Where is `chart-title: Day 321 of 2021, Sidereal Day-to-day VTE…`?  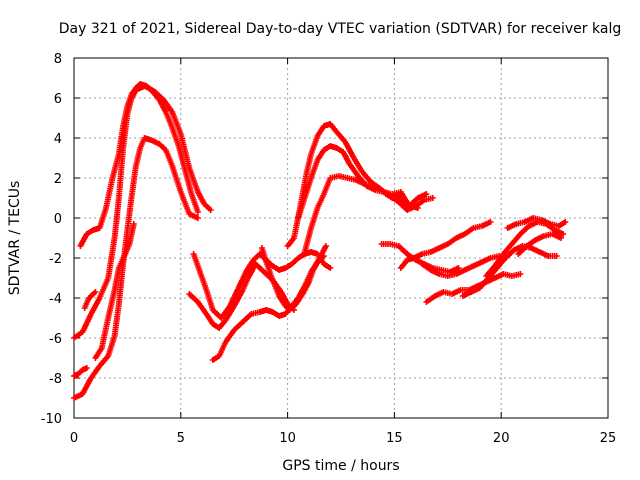 chart-title: Day 321 of 2021, Sidereal Day-to-day VTE… is located at coordinates (340, 29).